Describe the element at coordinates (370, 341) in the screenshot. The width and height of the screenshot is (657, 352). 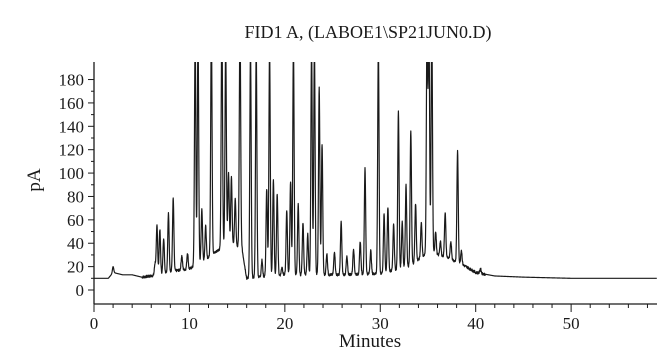
I see `x-axis-label: Minutes` at that location.